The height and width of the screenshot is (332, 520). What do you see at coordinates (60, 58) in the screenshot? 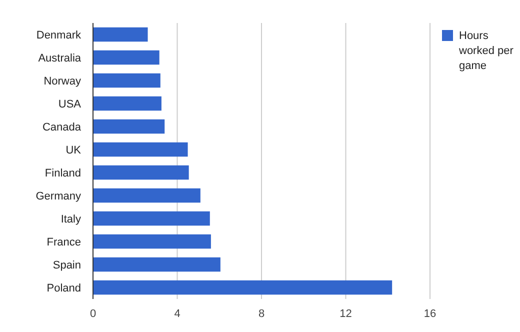
I see `y-tick-label: Australia` at bounding box center [60, 58].